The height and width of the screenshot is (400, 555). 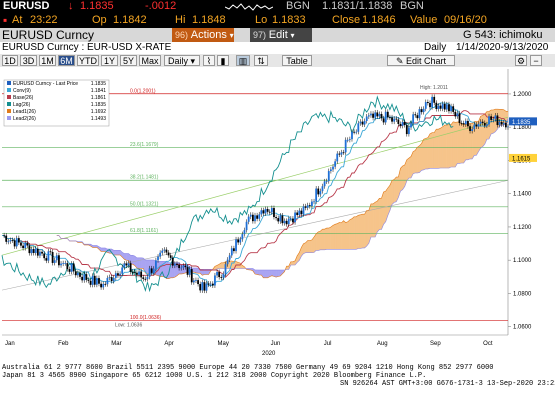 I want to click on period-6m-button: 6M, so click(x=66, y=60).